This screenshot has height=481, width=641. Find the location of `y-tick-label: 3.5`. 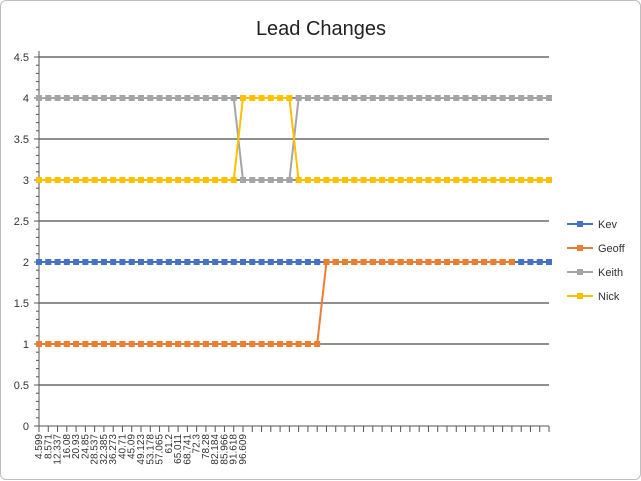

y-tick-label: 3.5 is located at coordinates (21, 140).